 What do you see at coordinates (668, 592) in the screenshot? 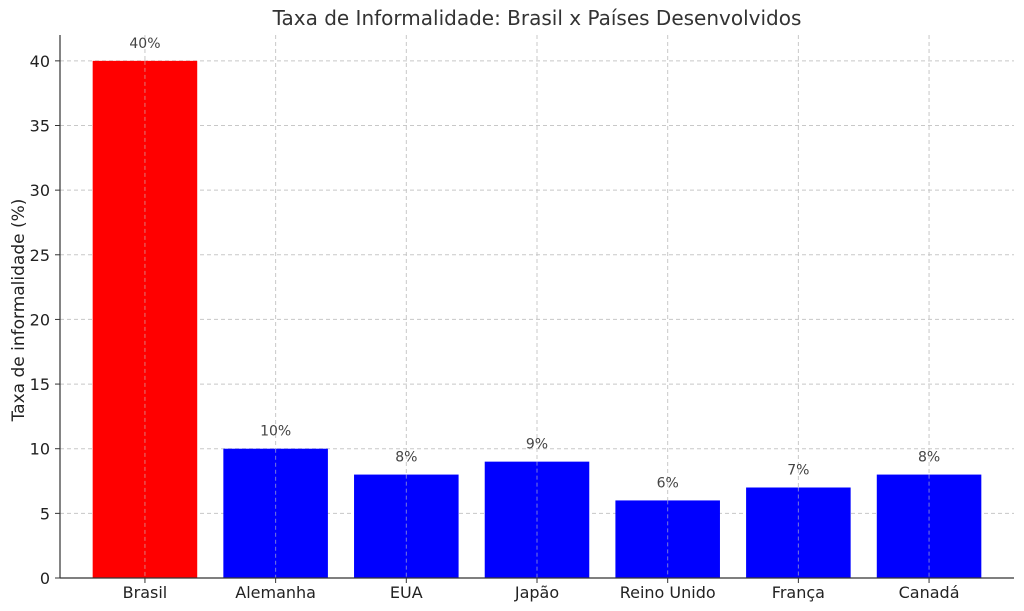
I see `x-tick-label: Reino Unido` at bounding box center [668, 592].